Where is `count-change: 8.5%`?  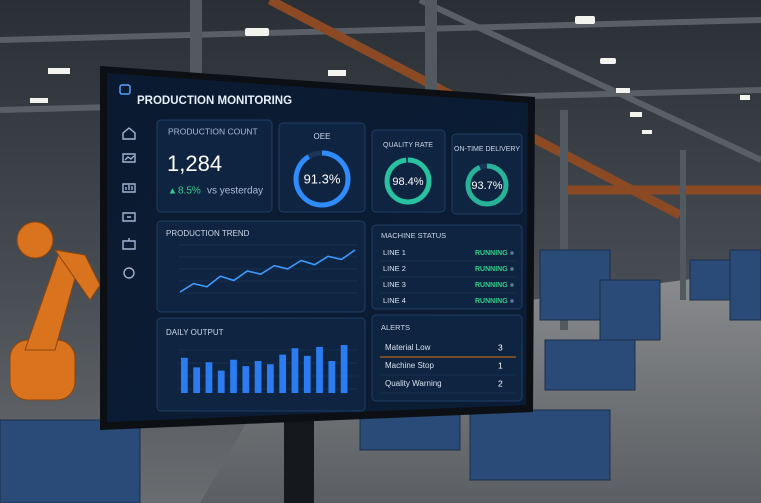
count-change: 8.5% is located at coordinates (189, 191).